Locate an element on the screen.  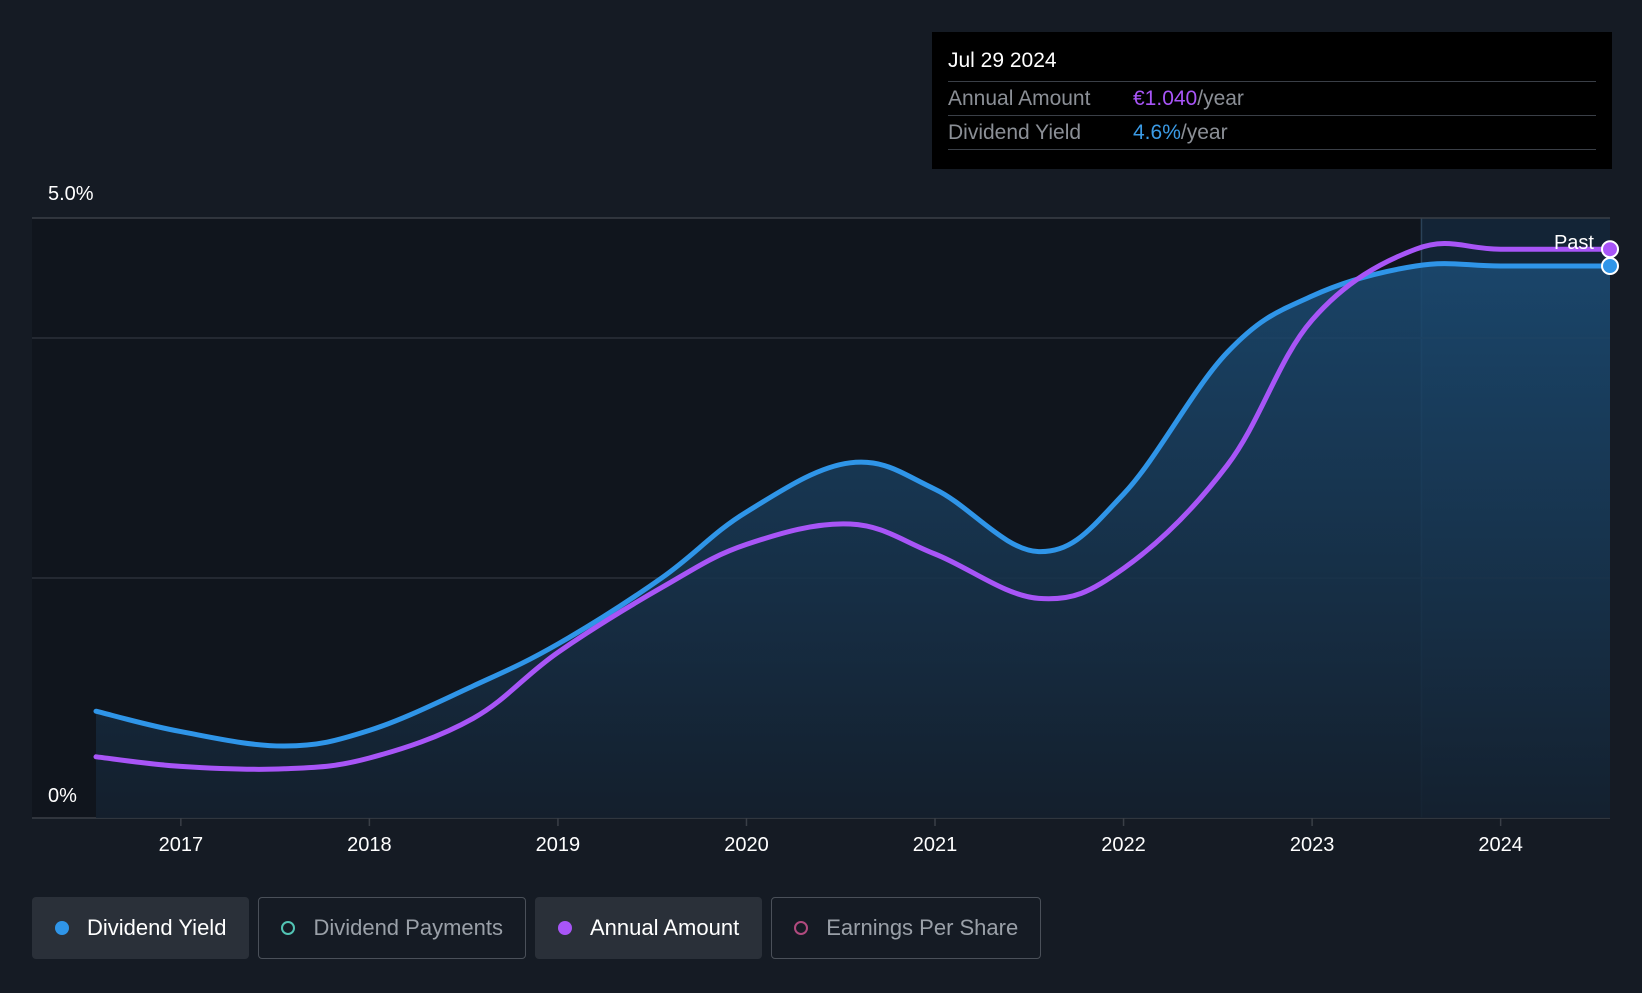
x-axis-ticks: 2017 2018 2019 2020 2021 2022 2023 2024 is located at coordinates (841, 837).